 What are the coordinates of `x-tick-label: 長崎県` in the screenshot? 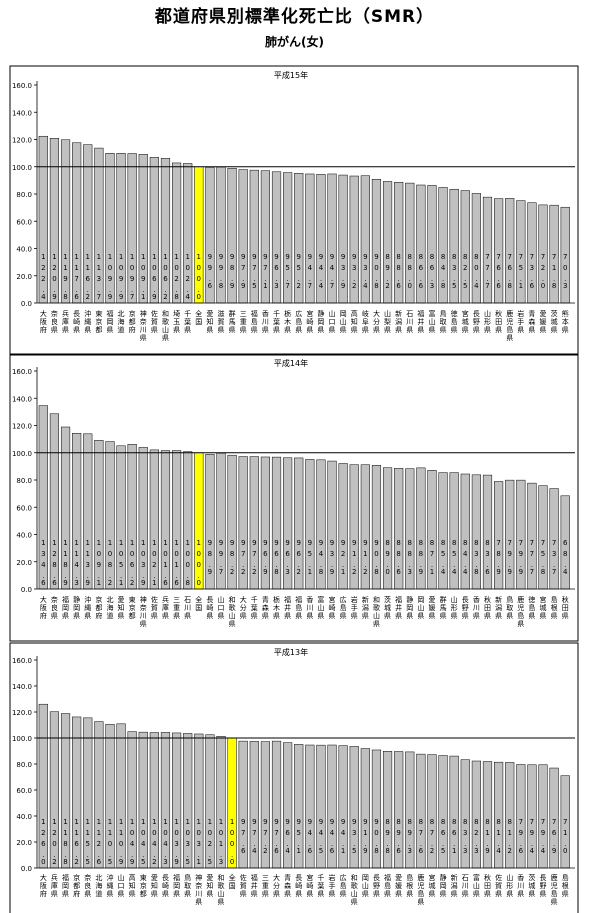 It's located at (298, 886).